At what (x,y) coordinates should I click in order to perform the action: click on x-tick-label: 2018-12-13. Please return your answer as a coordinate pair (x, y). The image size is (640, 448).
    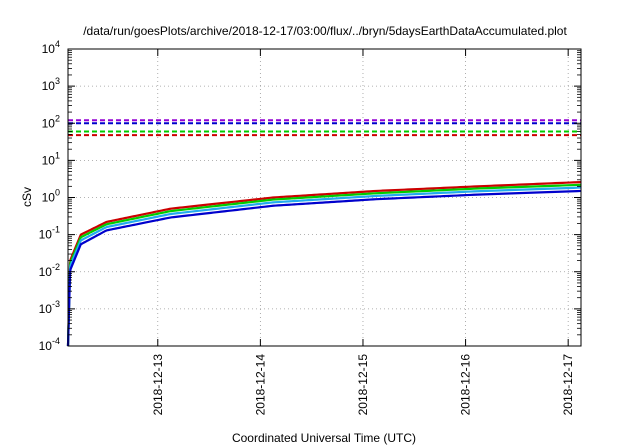
    Looking at the image, I should click on (158, 385).